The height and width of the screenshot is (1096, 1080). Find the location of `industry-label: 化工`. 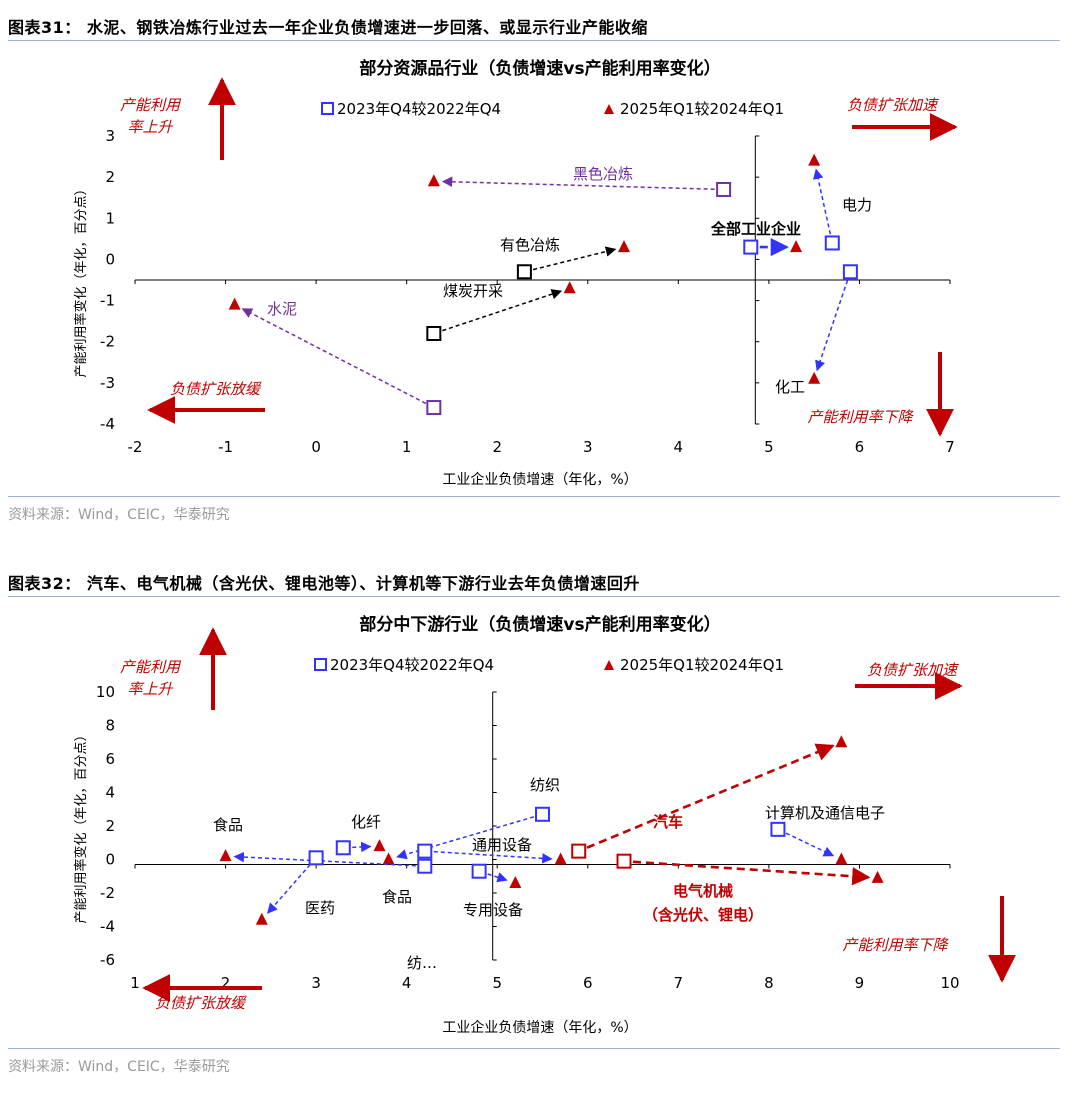

industry-label: 化工 is located at coordinates (790, 387).